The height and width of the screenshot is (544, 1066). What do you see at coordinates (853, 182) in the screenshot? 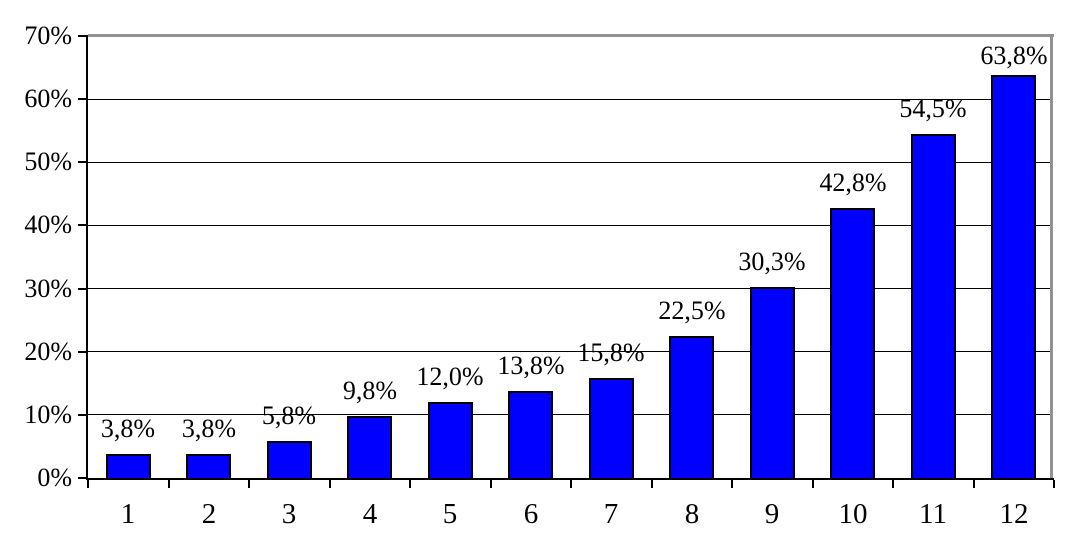
I see `bar-data-label: 42,8%` at bounding box center [853, 182].